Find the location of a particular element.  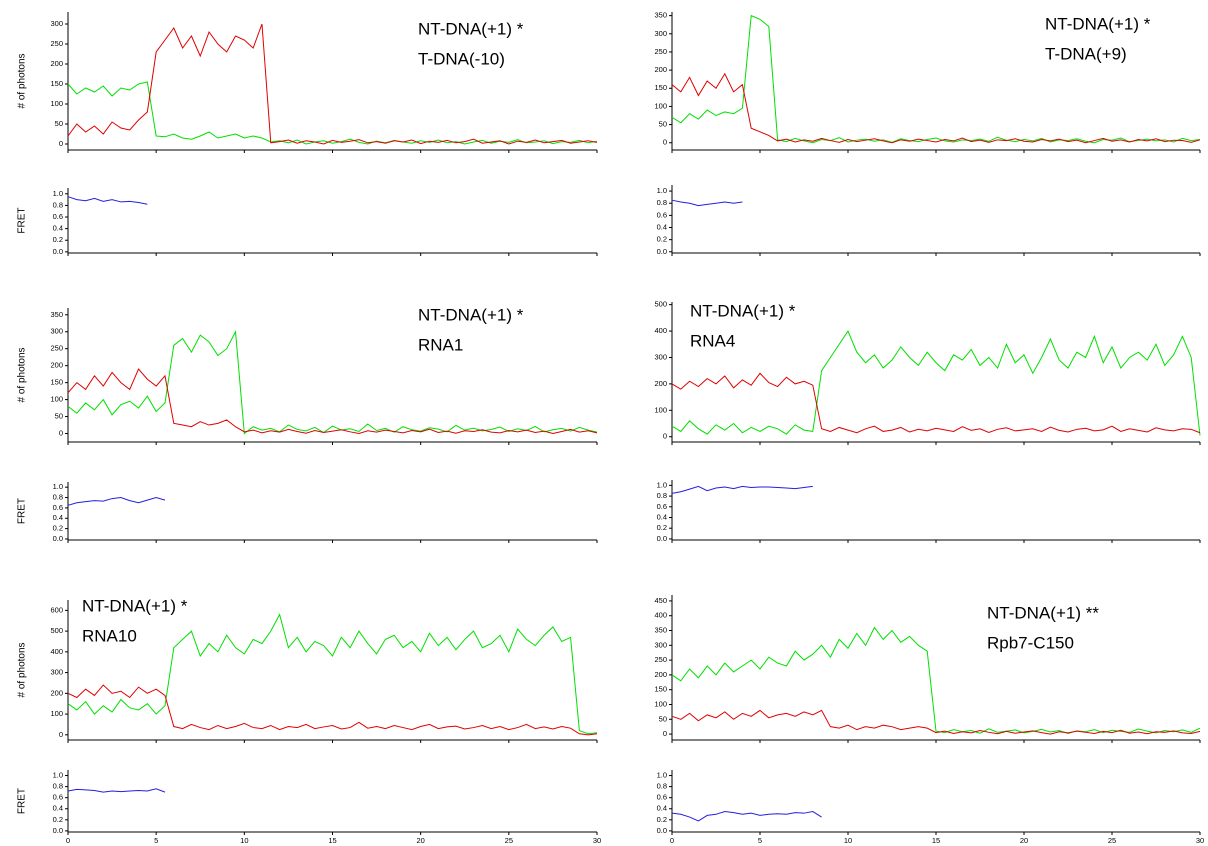

x-tick-label: 20 is located at coordinates (1024, 840).